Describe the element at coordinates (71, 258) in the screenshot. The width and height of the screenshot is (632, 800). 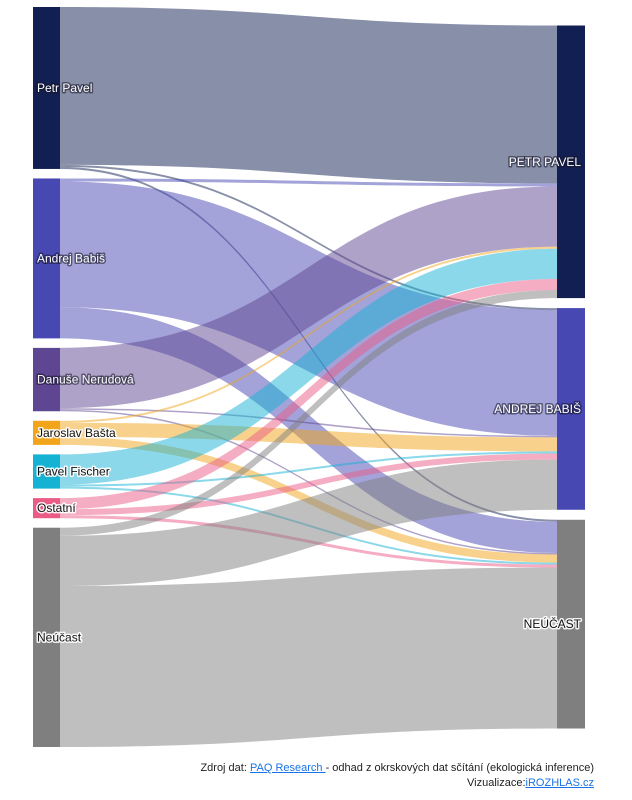
I see `source-label-babis: Andrej Babiš` at that location.